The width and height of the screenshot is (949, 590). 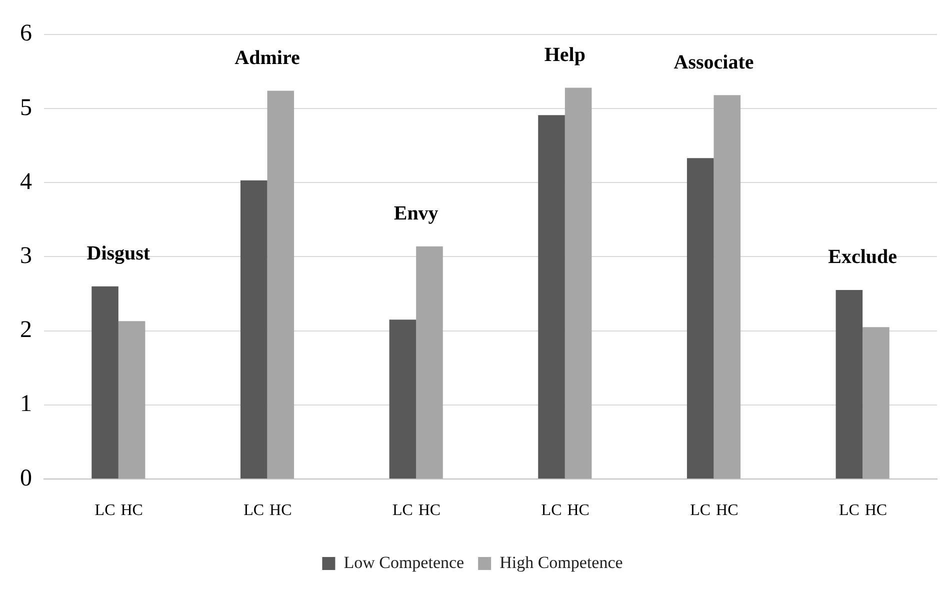 I want to click on y-tick-label: 3, so click(x=26, y=255).